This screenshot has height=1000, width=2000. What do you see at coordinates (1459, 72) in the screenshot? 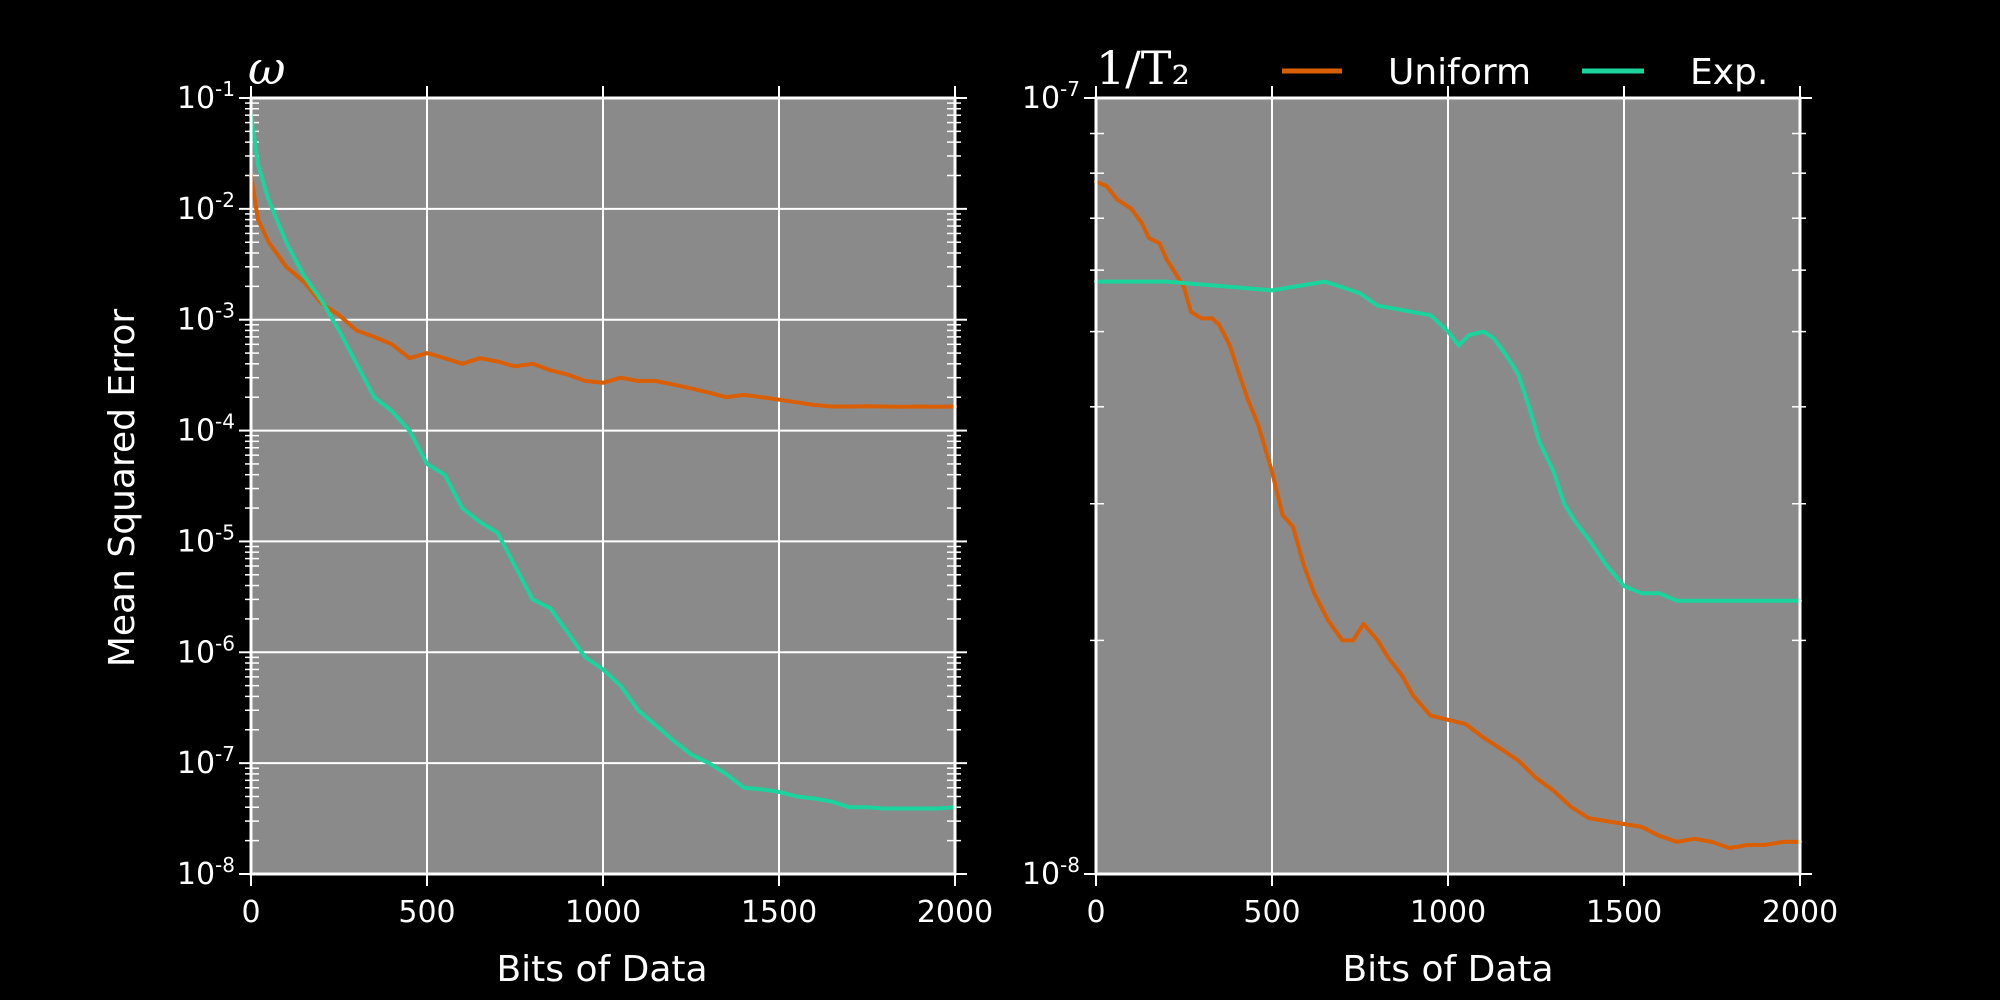
I see `legend-label-uniform: Uniform` at bounding box center [1459, 72].